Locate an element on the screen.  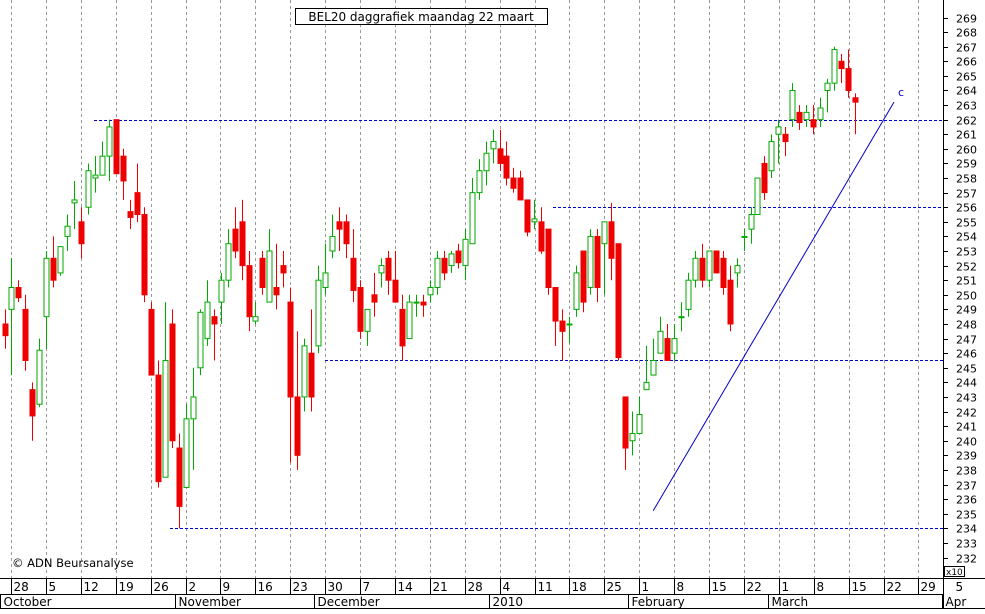
y-tick-label: 254 is located at coordinates (966, 237).